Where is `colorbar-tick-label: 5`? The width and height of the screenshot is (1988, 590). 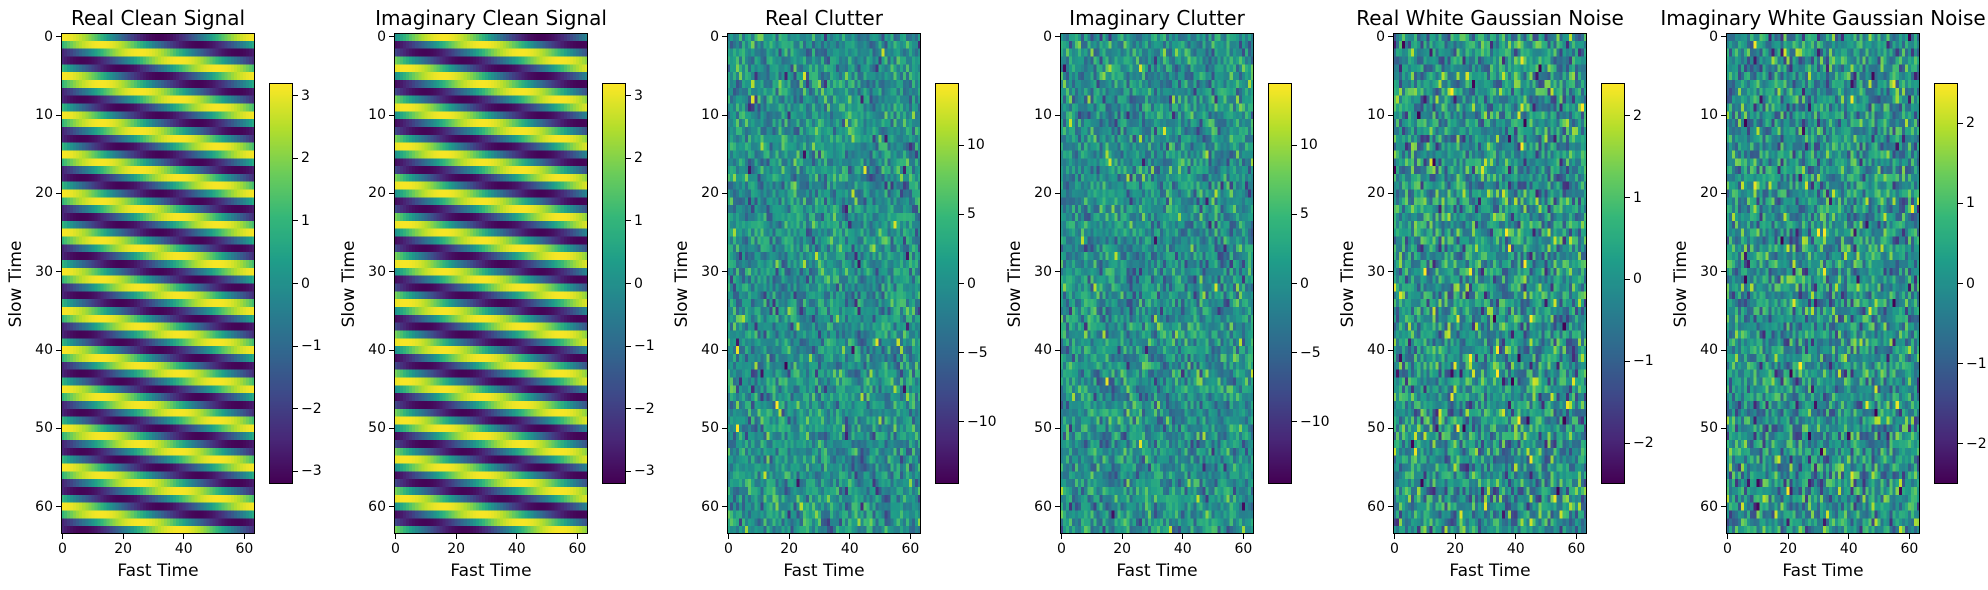
colorbar-tick-label: 5 is located at coordinates (971, 214).